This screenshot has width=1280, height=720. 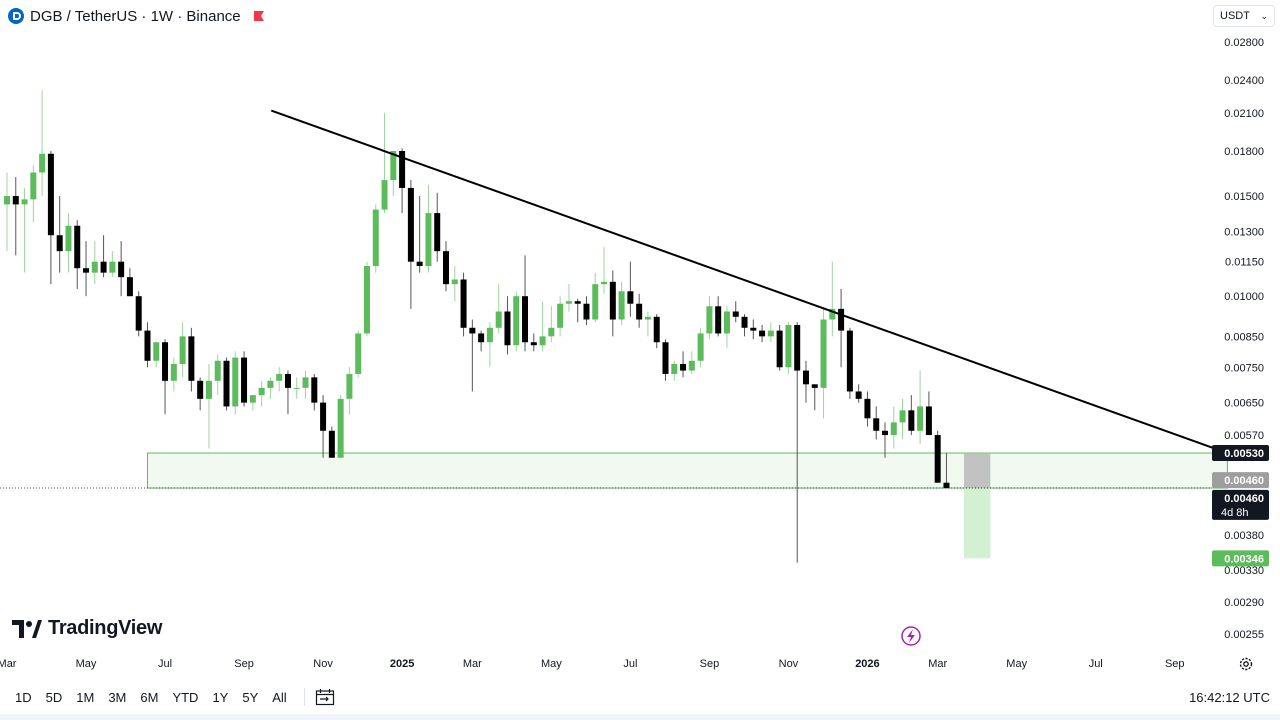 What do you see at coordinates (911, 636) in the screenshot?
I see `lightning-icon` at bounding box center [911, 636].